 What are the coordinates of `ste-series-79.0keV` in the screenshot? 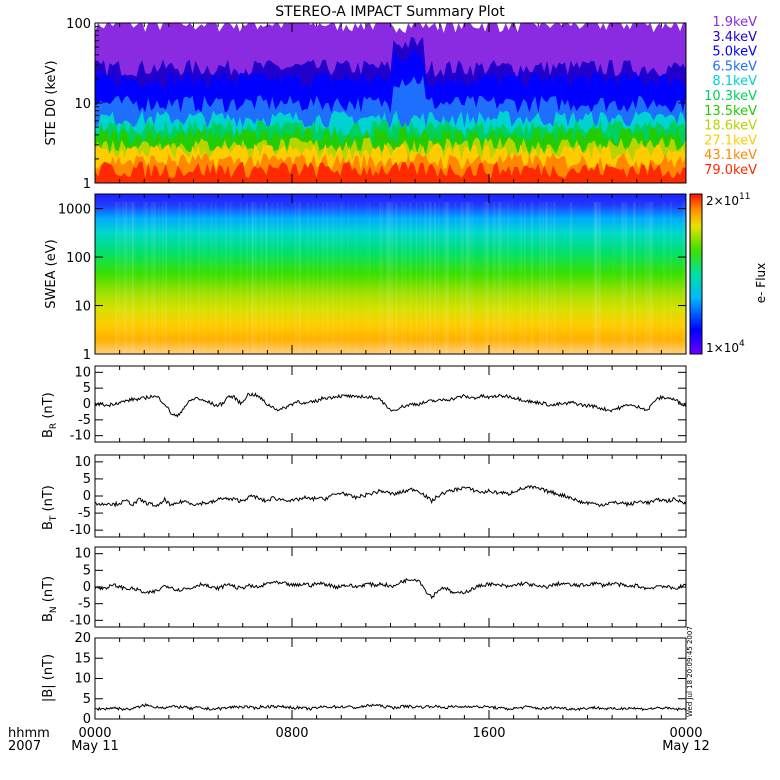 It's located at (390, 172).